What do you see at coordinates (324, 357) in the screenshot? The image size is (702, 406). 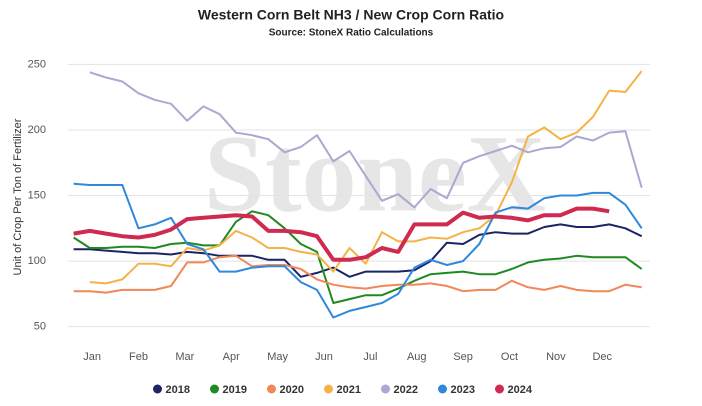 I see `x-tick-label: Jun` at bounding box center [324, 357].